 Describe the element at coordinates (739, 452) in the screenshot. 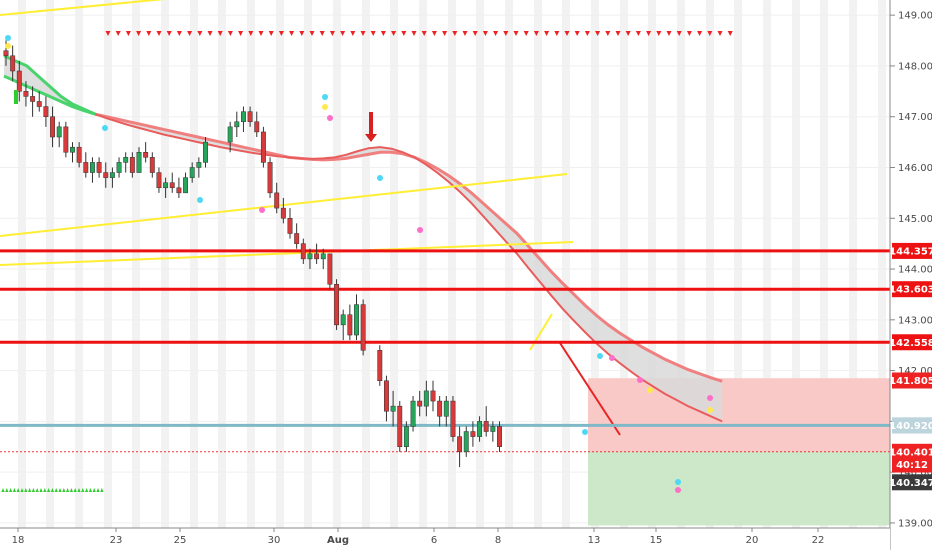

I see `risk-reward-zones` at that location.